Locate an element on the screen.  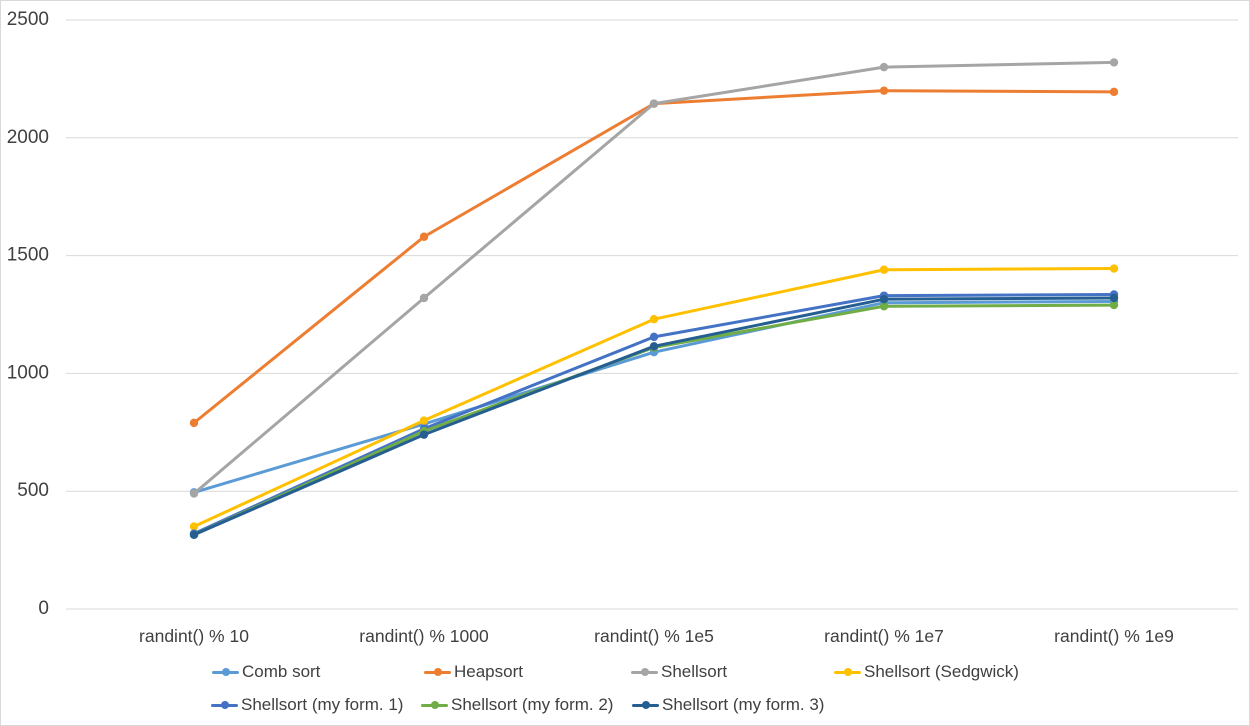
legend-label: Heapsort is located at coordinates (488, 671).